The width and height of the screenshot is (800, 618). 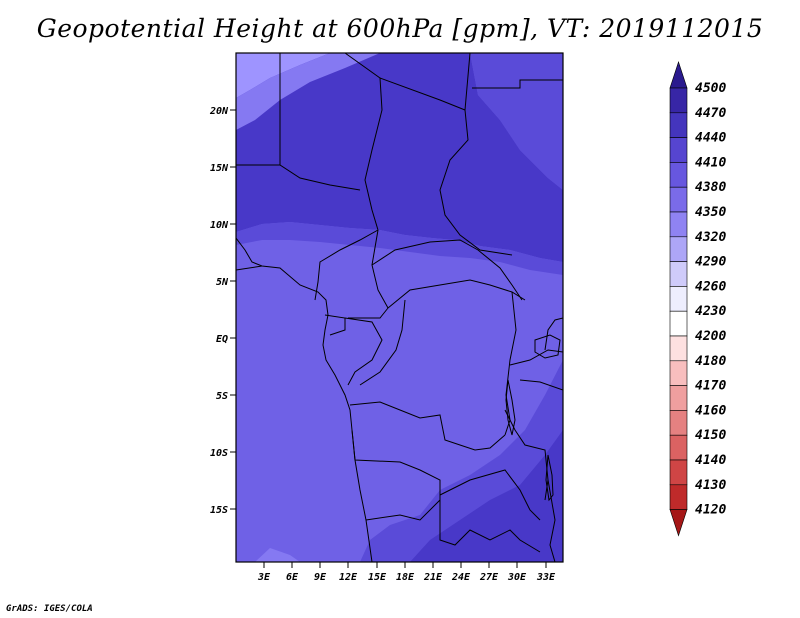 What do you see at coordinates (219, 111) in the screenshot?
I see `lat-label-20n: 20N` at bounding box center [219, 111].